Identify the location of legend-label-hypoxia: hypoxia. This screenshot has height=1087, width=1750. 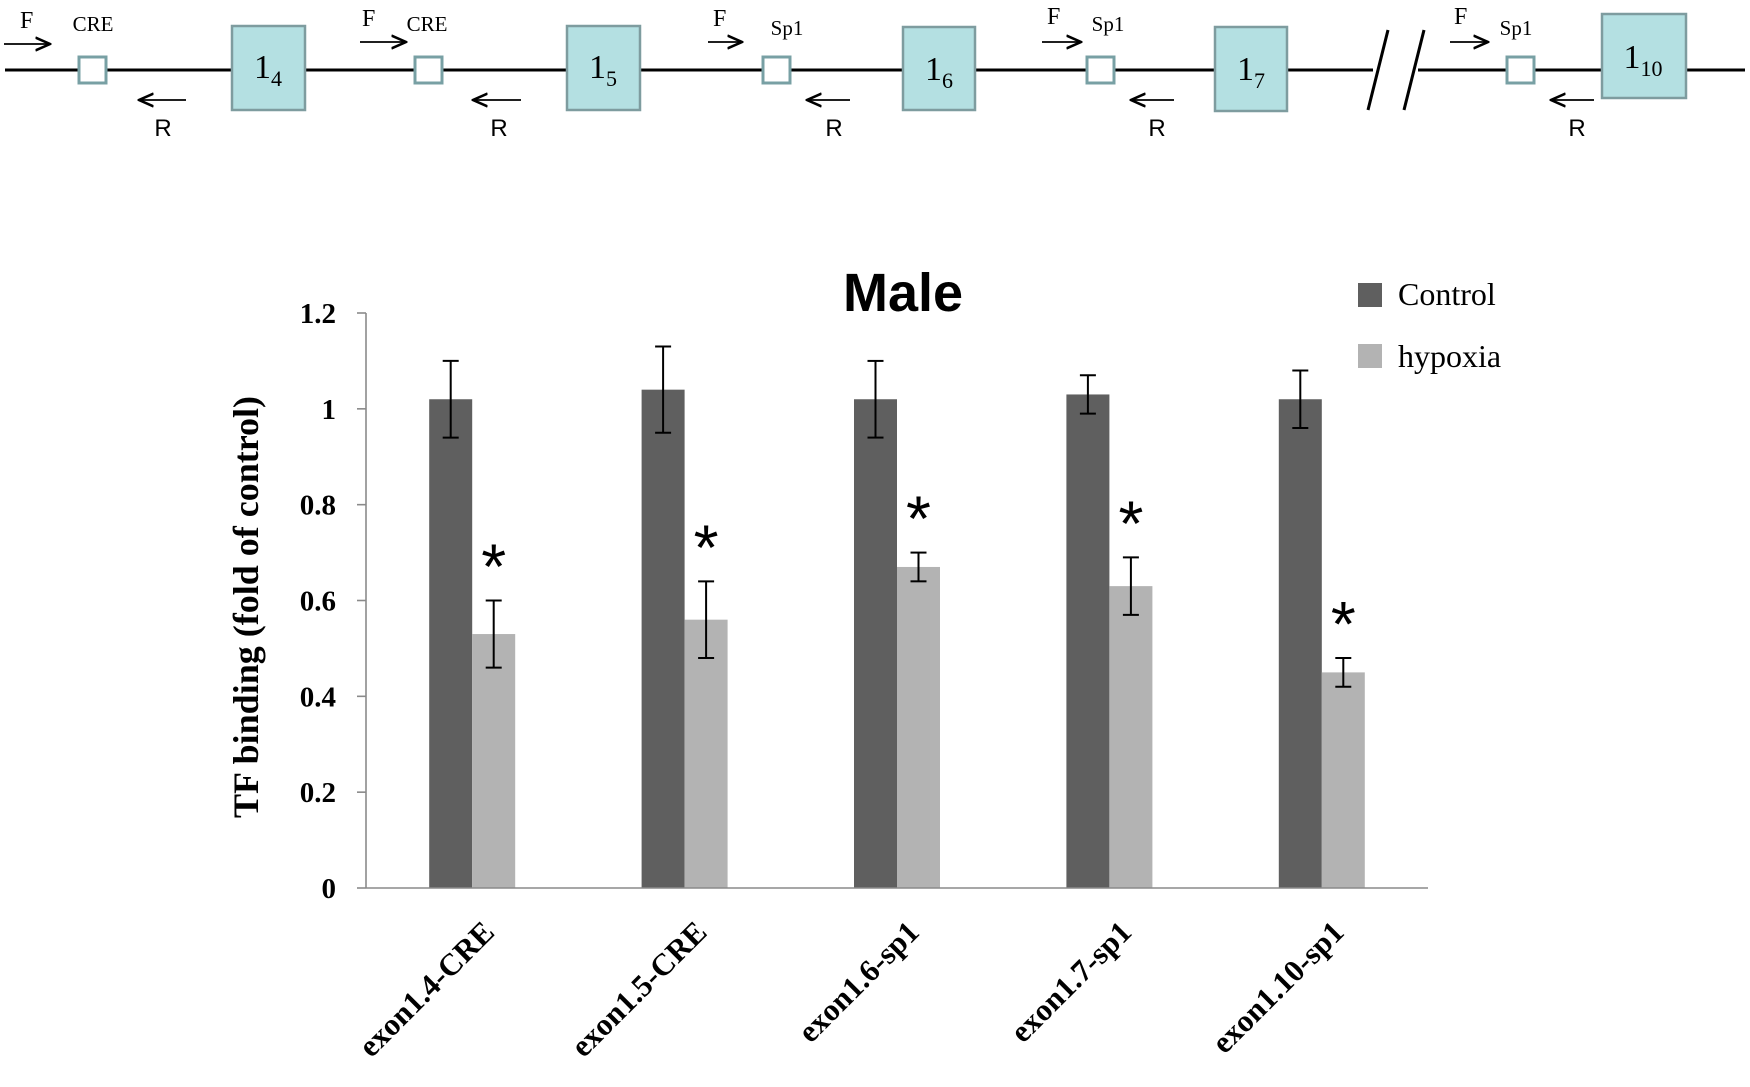
(1449, 356).